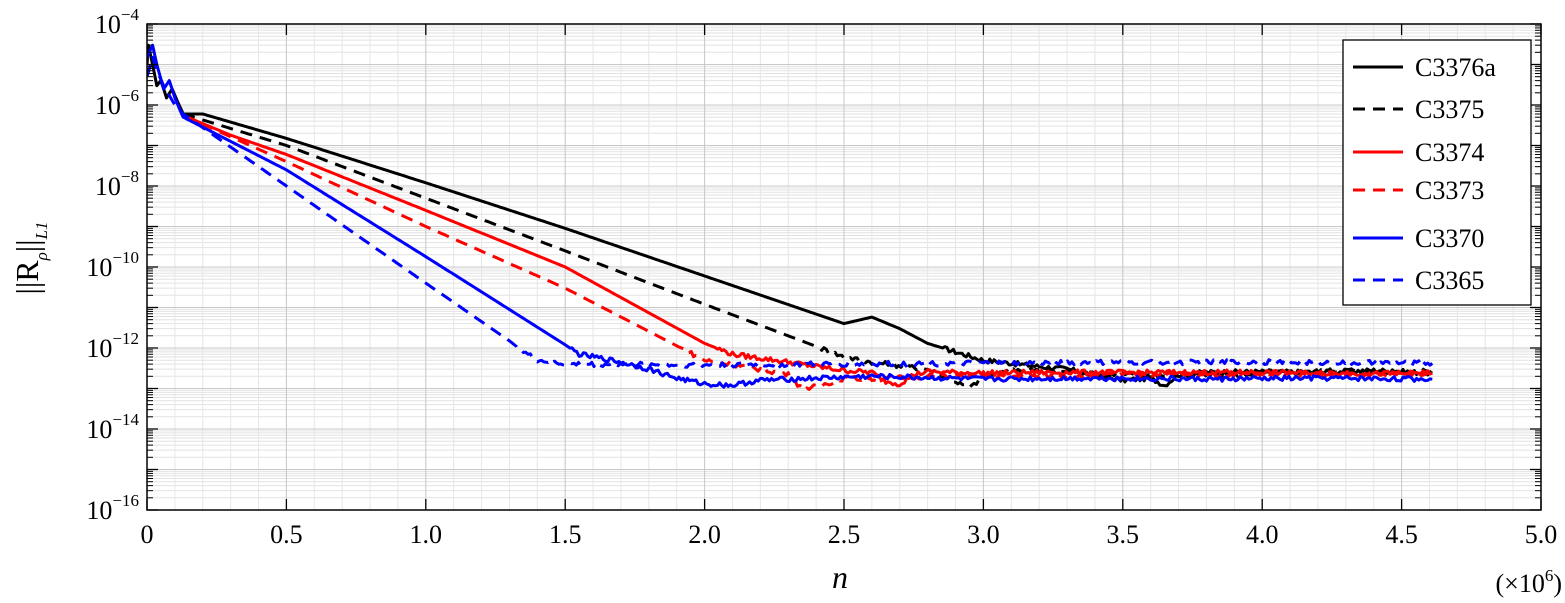  I want to click on y-tick-label: 10⁻¹², so click(112, 346).